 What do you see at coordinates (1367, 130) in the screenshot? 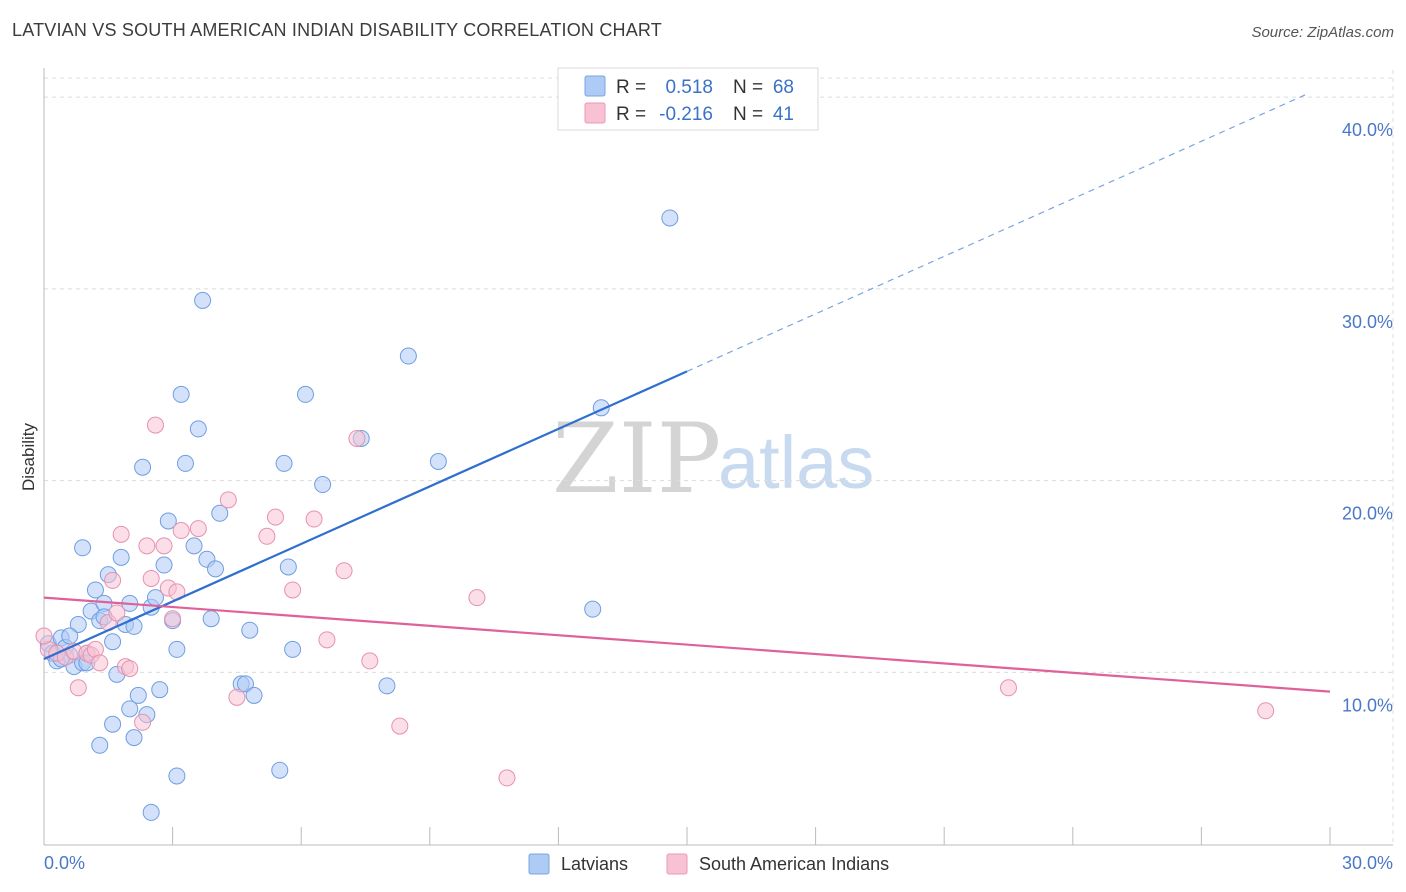
I see `y-tick-label: 40.0%` at bounding box center [1367, 130].